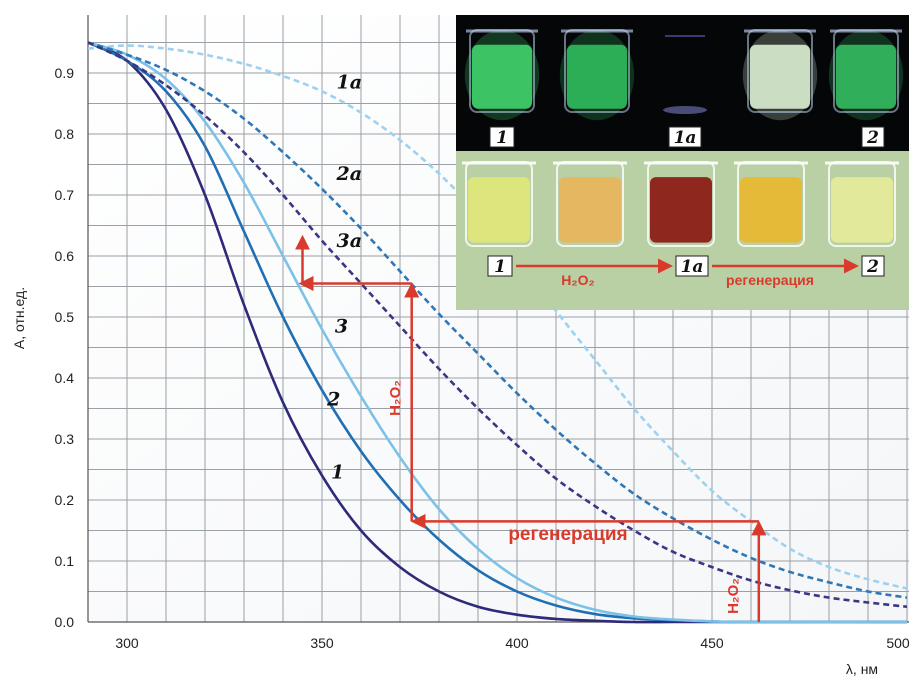 The height and width of the screenshot is (682, 917). I want to click on x-tick-label: 300, so click(127, 643).